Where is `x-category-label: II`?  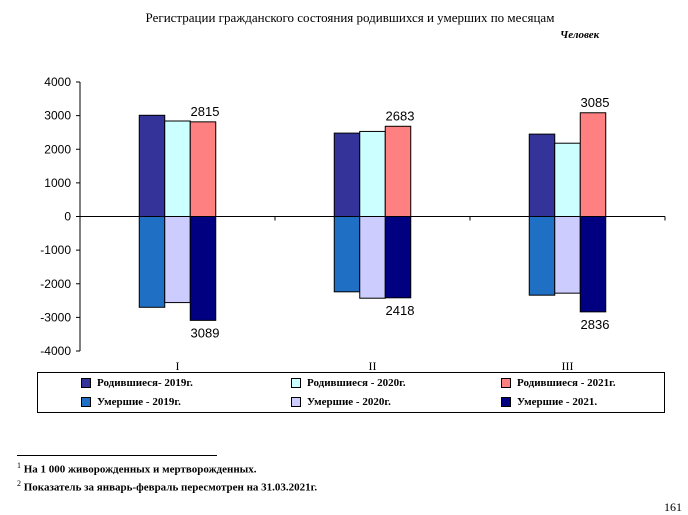 x-category-label: II is located at coordinates (373, 366).